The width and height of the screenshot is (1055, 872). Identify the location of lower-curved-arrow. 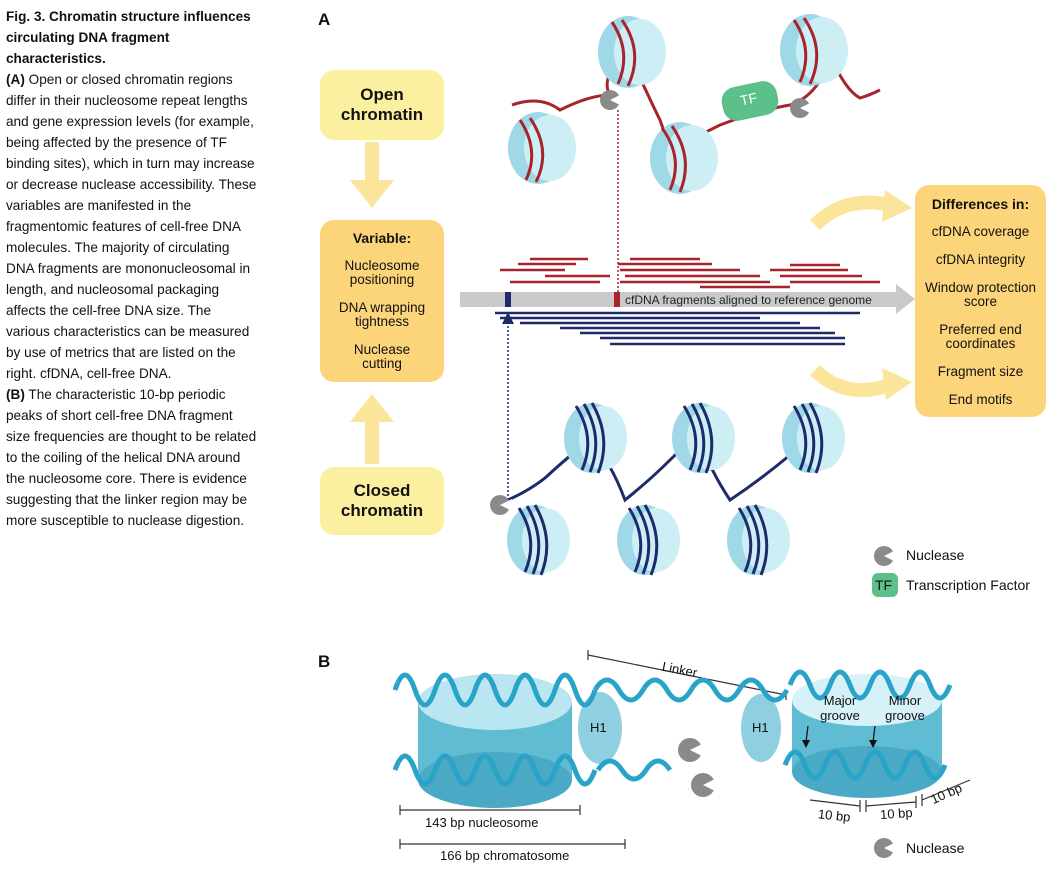
(851, 380).